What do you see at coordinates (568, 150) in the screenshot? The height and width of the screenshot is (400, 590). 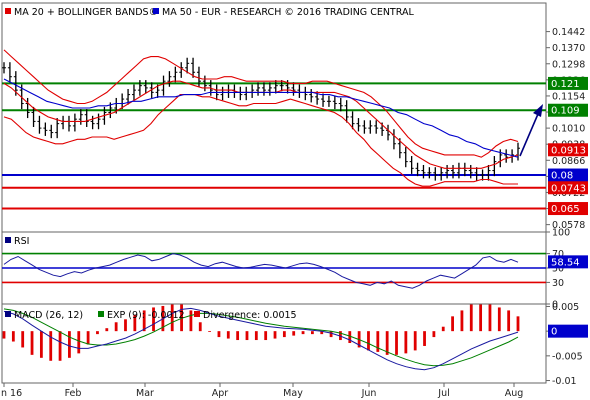 I see `svg-text: 0.0913` at bounding box center [568, 150].